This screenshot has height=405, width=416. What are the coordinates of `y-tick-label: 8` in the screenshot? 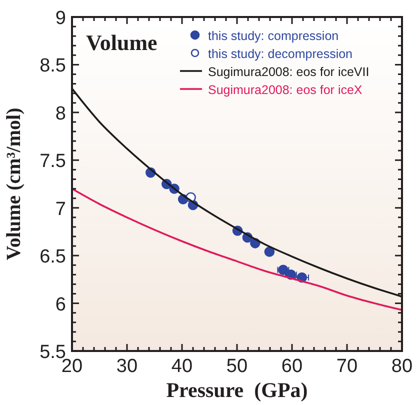 It's located at (60, 113).